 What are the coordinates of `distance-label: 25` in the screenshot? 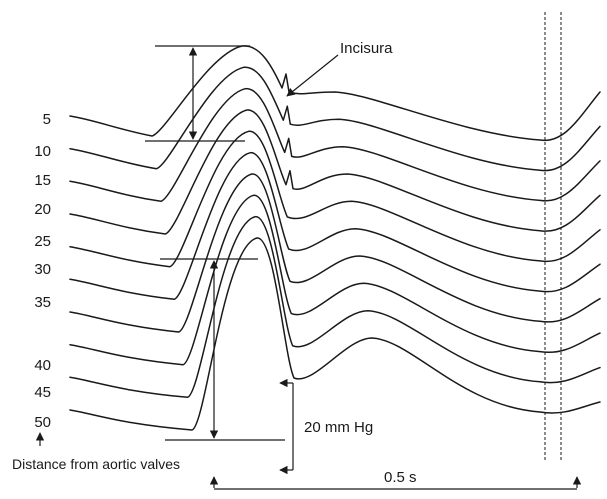 It's located at (42, 241).